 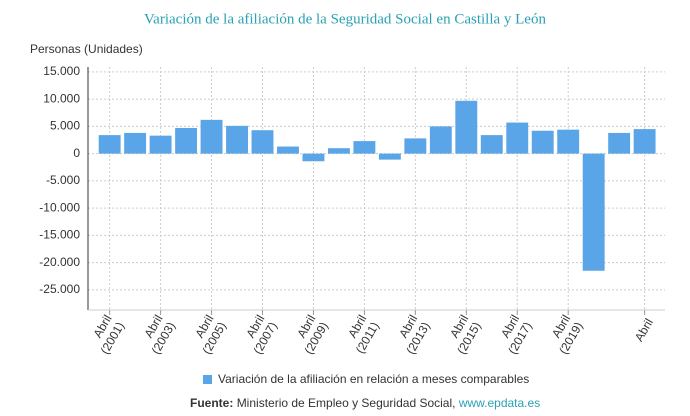 I want to click on y-tick-label: -15.000, so click(x=59, y=235).